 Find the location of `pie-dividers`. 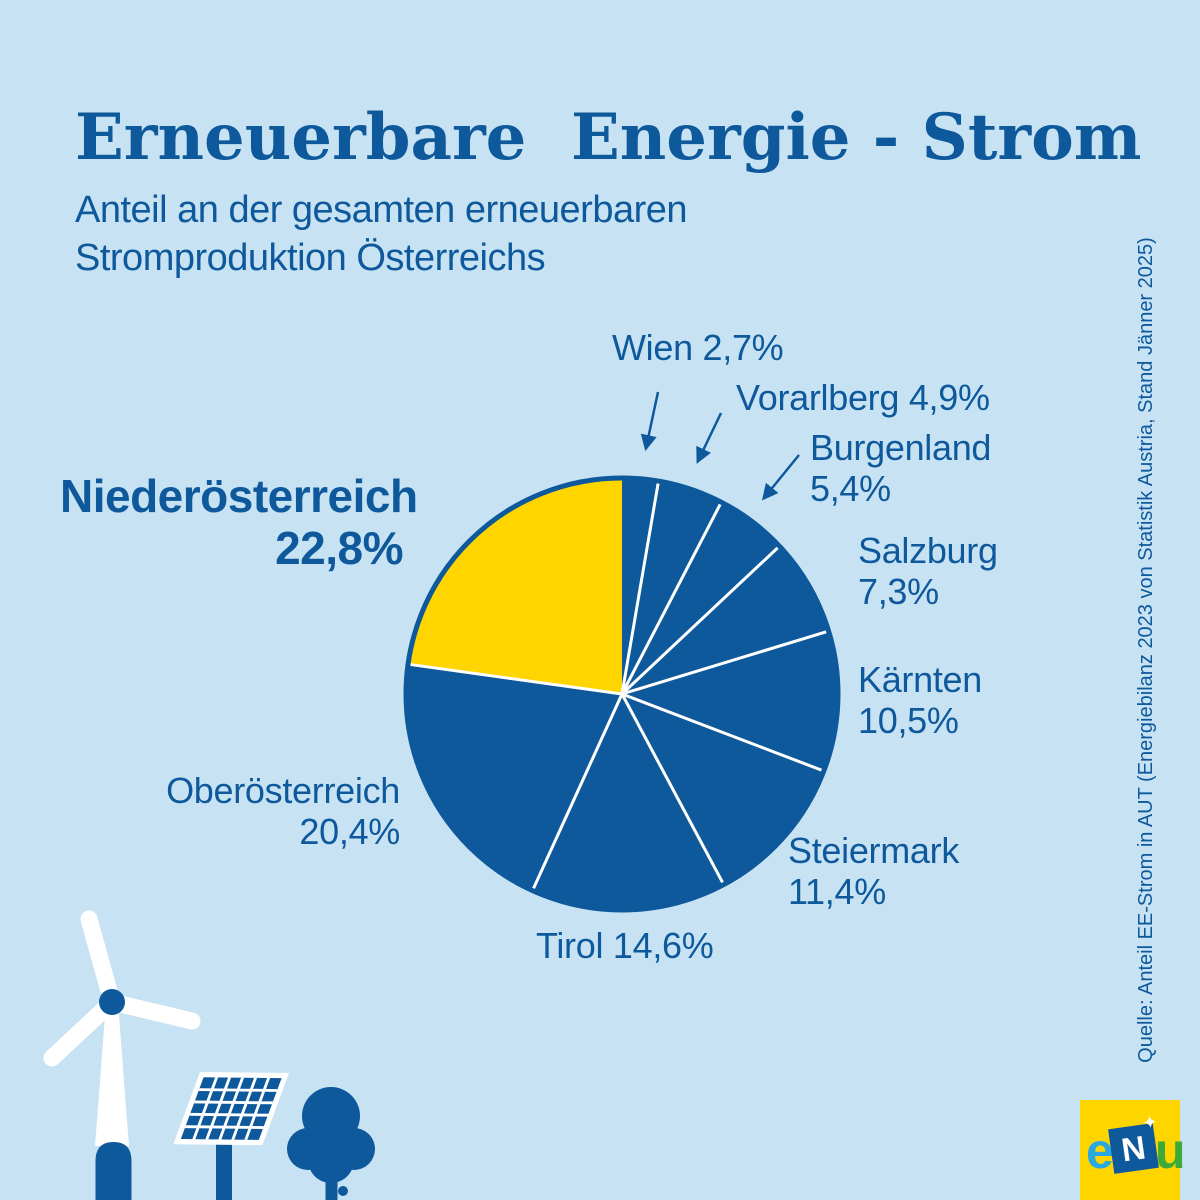

pie-dividers is located at coordinates (618, 686).